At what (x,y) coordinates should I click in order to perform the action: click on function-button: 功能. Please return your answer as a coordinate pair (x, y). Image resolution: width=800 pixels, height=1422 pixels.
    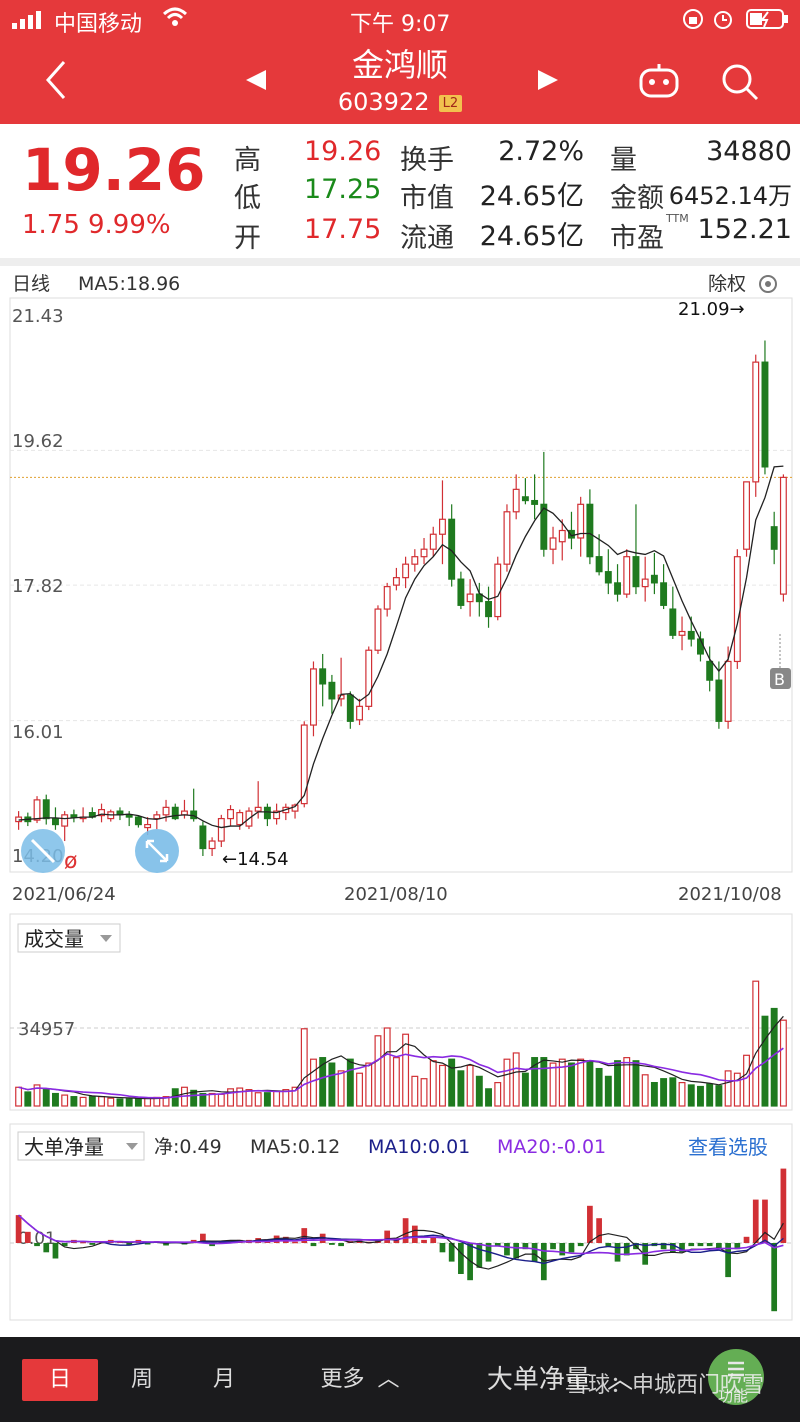
    Looking at the image, I should click on (736, 1377).